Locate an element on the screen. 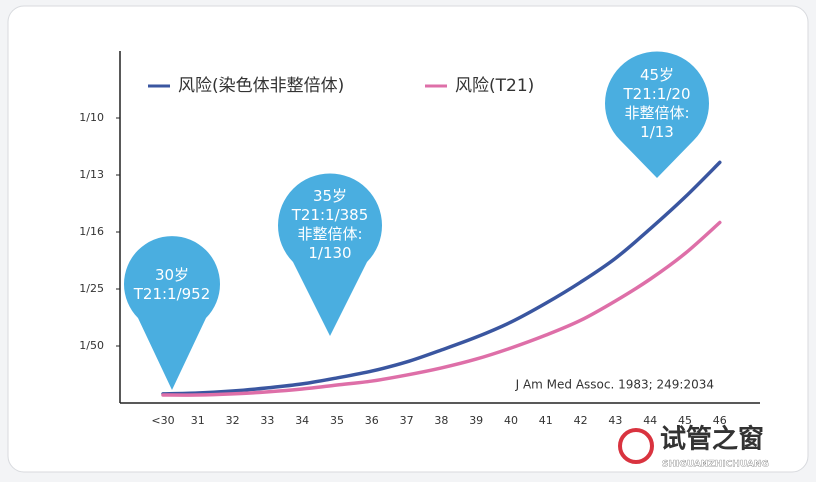 The height and width of the screenshot is (482, 816). legend-label: 风险(T21) is located at coordinates (494, 86).